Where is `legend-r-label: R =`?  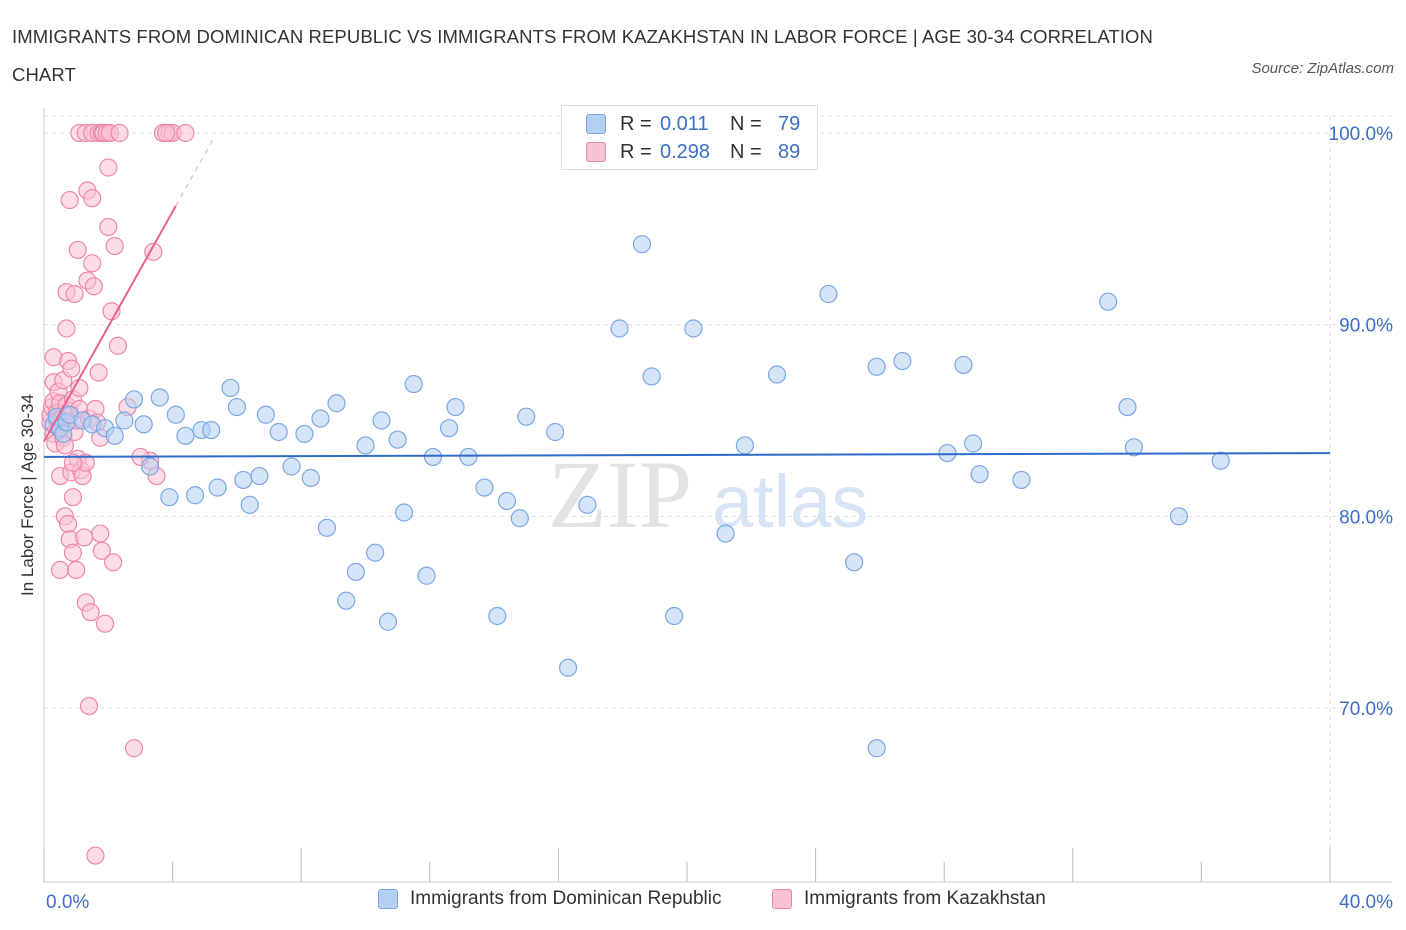 legend-r-label: R = is located at coordinates (636, 151).